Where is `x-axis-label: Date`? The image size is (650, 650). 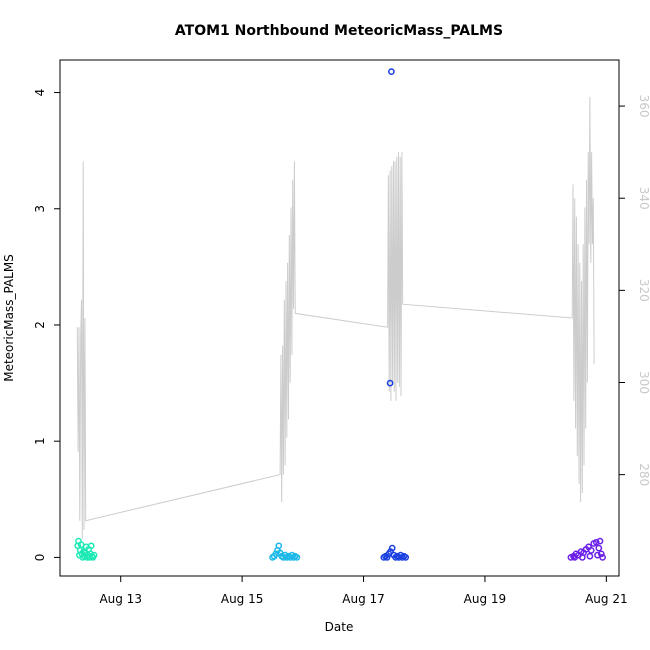 x-axis-label: Date is located at coordinates (339, 627).